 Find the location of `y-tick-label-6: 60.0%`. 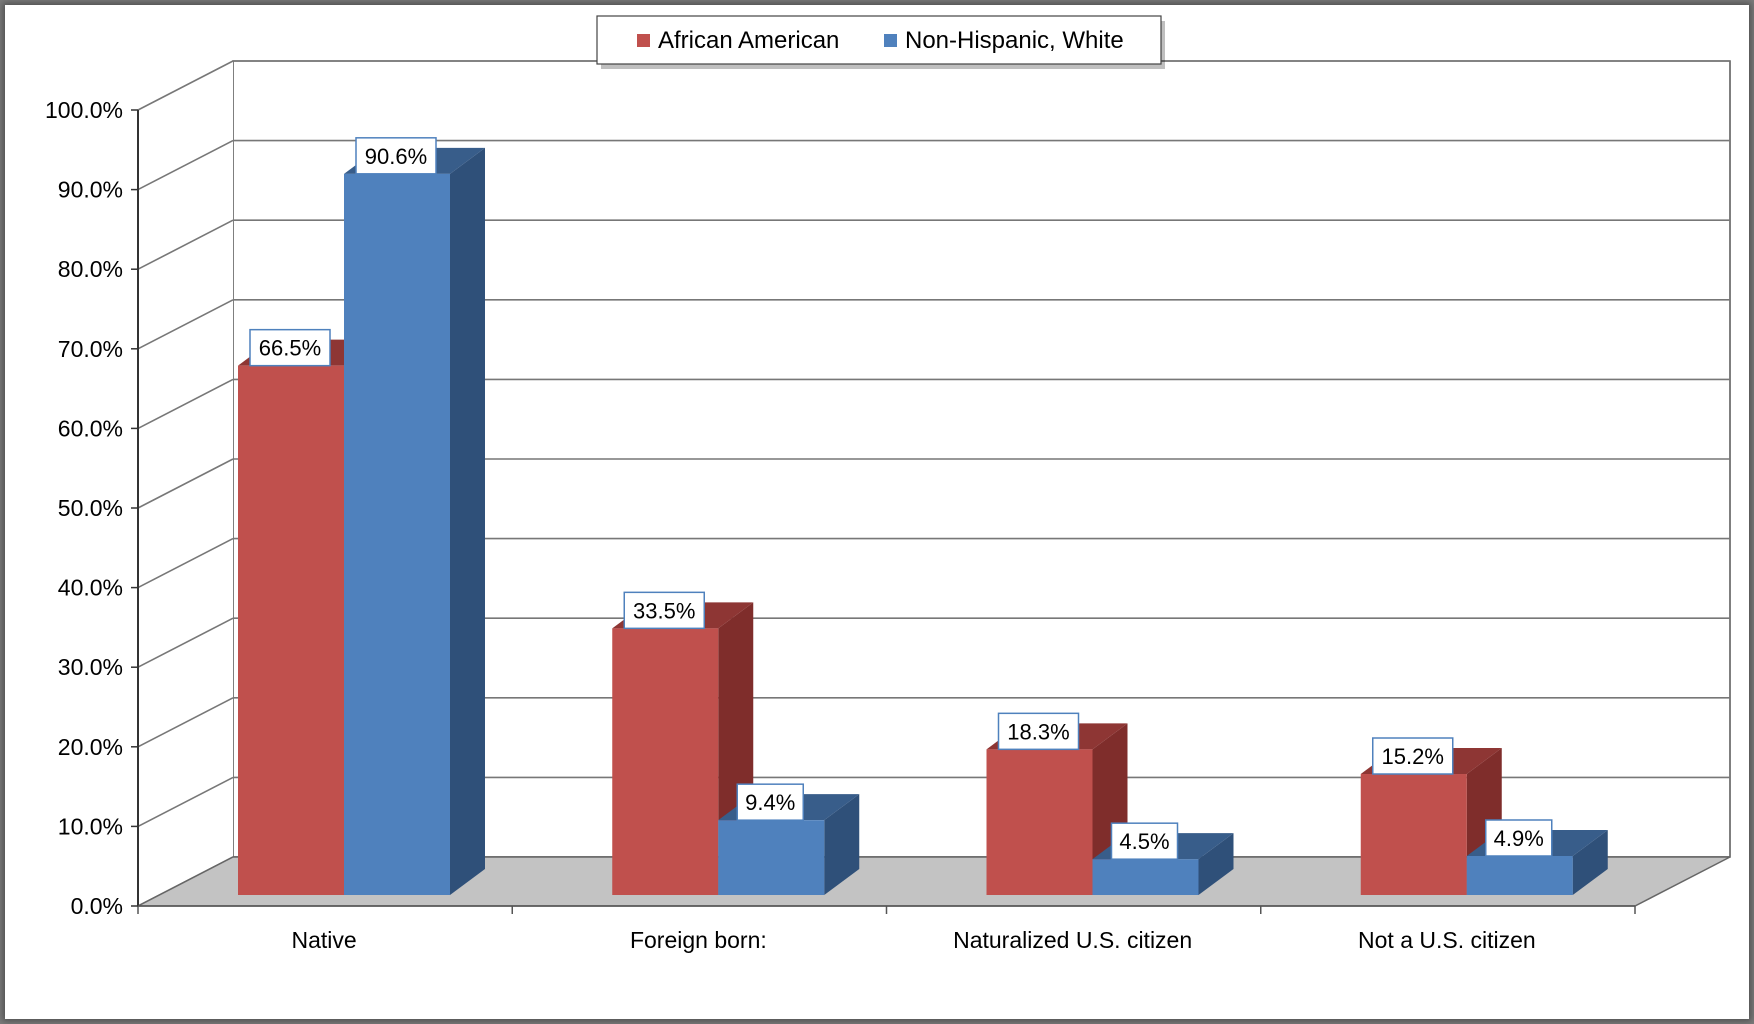

y-tick-label-6: 60.0% is located at coordinates (90, 428).